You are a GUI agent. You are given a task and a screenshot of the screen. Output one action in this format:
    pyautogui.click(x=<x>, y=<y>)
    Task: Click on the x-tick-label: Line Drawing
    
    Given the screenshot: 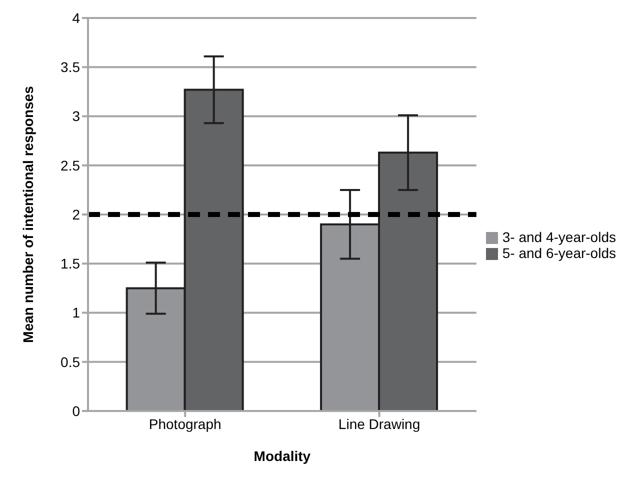 What is the action you would take?
    pyautogui.click(x=379, y=424)
    